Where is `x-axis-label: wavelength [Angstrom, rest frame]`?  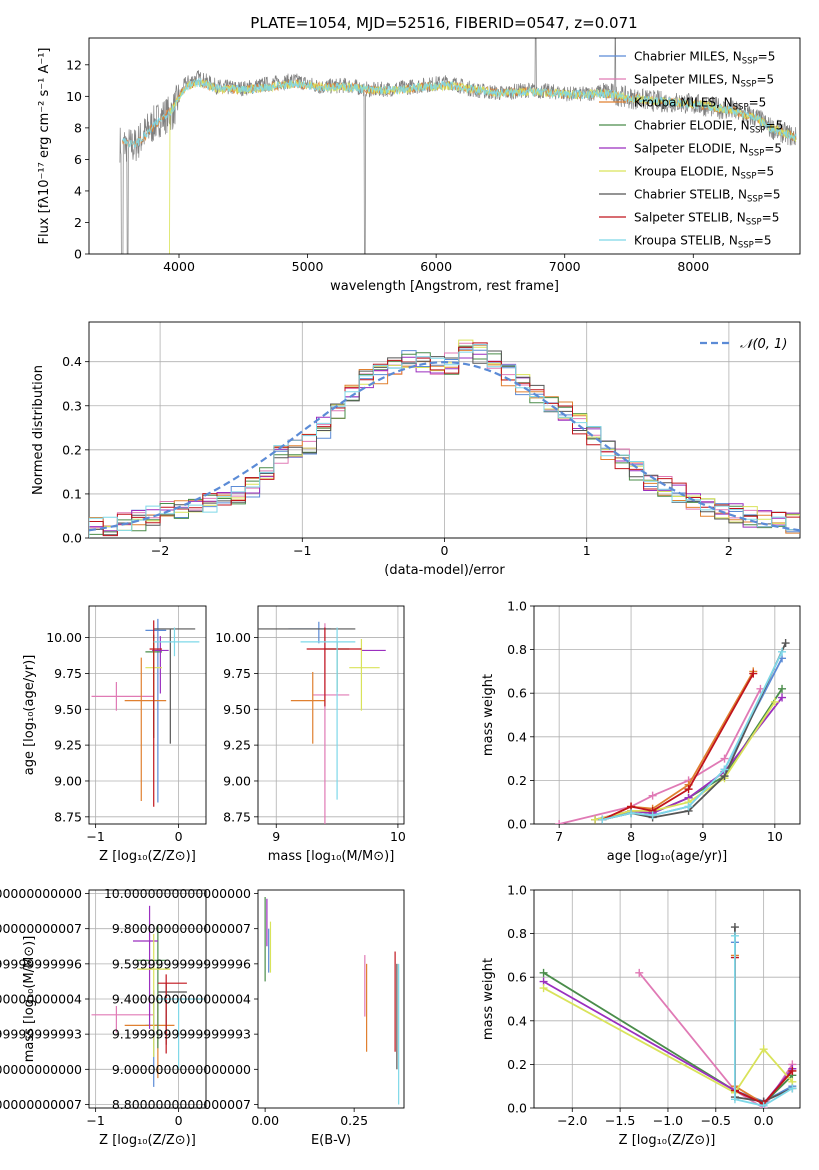 x-axis-label: wavelength [Angstrom, rest frame] is located at coordinates (444, 286).